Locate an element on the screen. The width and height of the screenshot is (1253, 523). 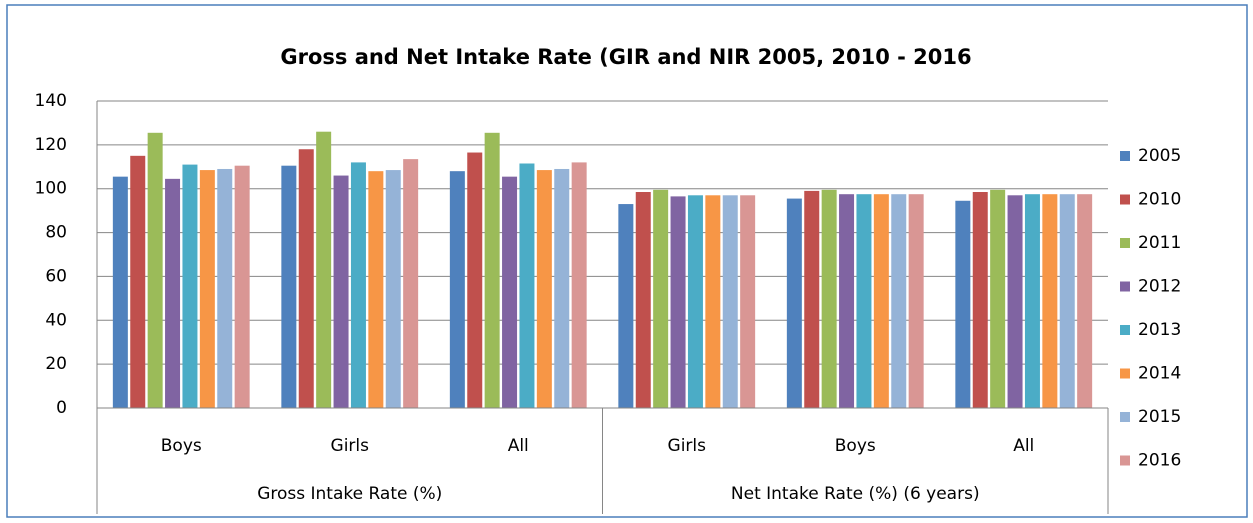
legend-label: 2014 is located at coordinates (1159, 374).